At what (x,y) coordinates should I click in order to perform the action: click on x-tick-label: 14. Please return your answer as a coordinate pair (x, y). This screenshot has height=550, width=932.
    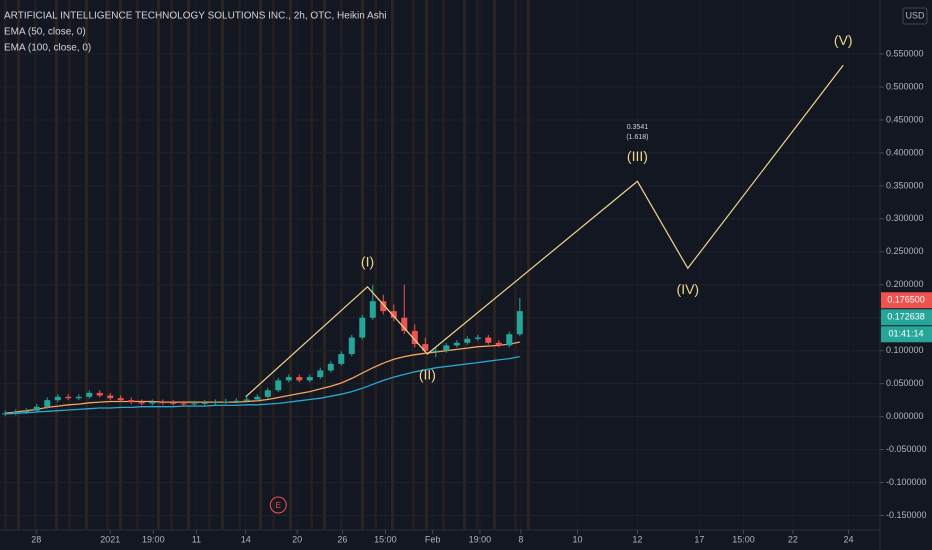
    Looking at the image, I should click on (246, 539).